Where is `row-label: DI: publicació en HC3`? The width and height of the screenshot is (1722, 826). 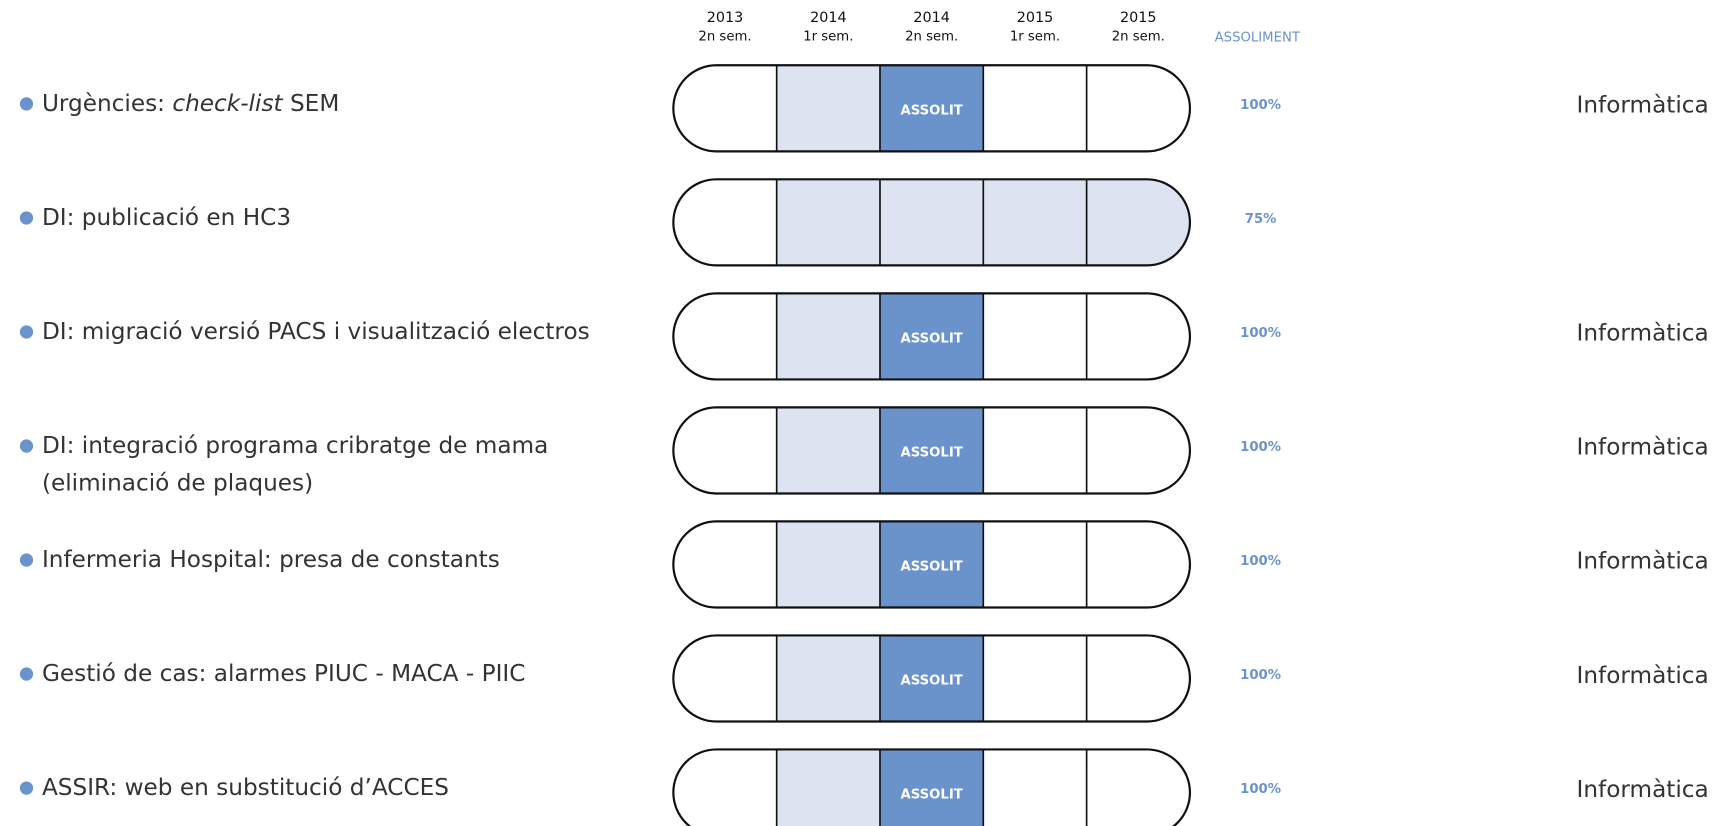
row-label: DI: publicació en HC3 is located at coordinates (166, 216).